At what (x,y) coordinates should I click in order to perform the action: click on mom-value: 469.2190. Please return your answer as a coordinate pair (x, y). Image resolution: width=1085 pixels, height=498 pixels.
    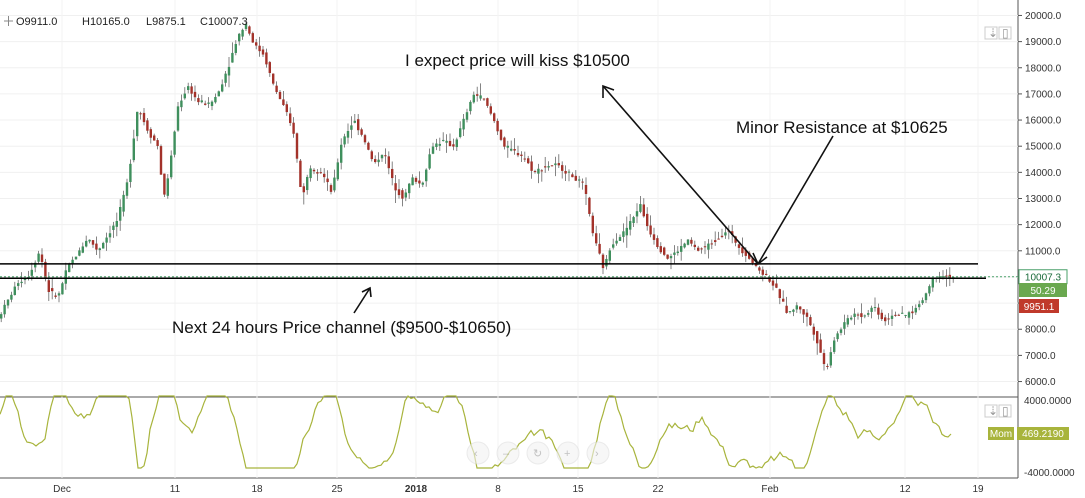
    Looking at the image, I should click on (1043, 434).